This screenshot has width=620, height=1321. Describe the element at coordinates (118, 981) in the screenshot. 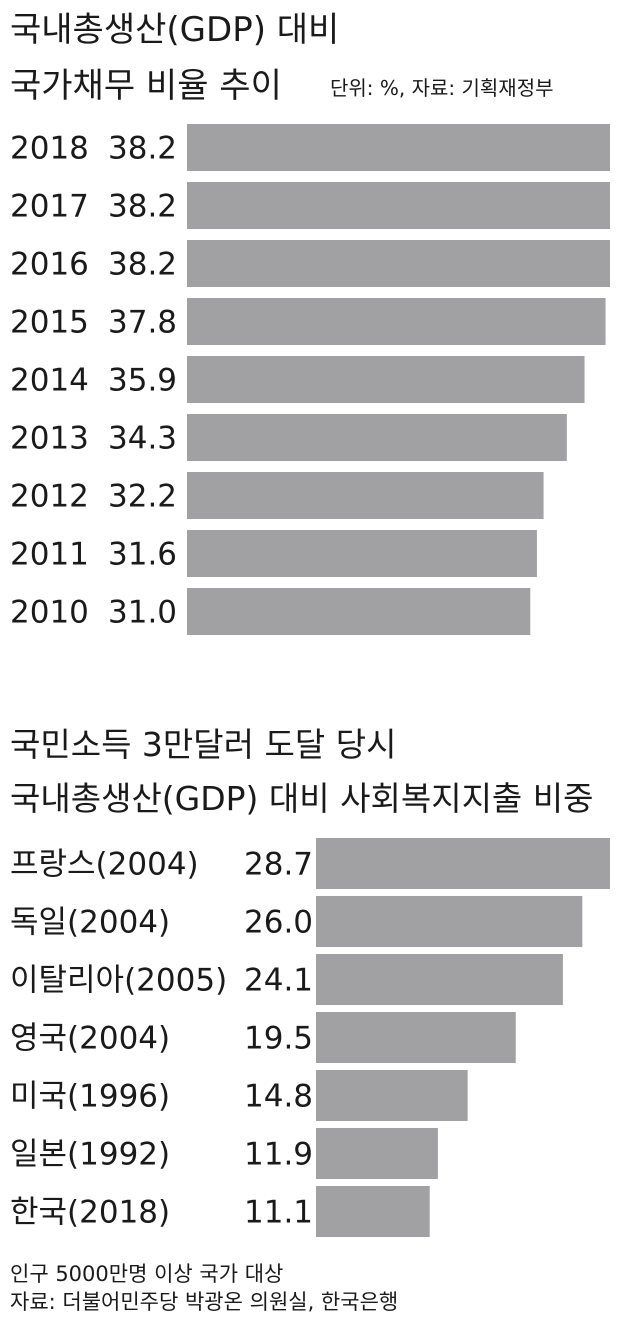

I see `category-label: 이탈리아(2005)` at that location.